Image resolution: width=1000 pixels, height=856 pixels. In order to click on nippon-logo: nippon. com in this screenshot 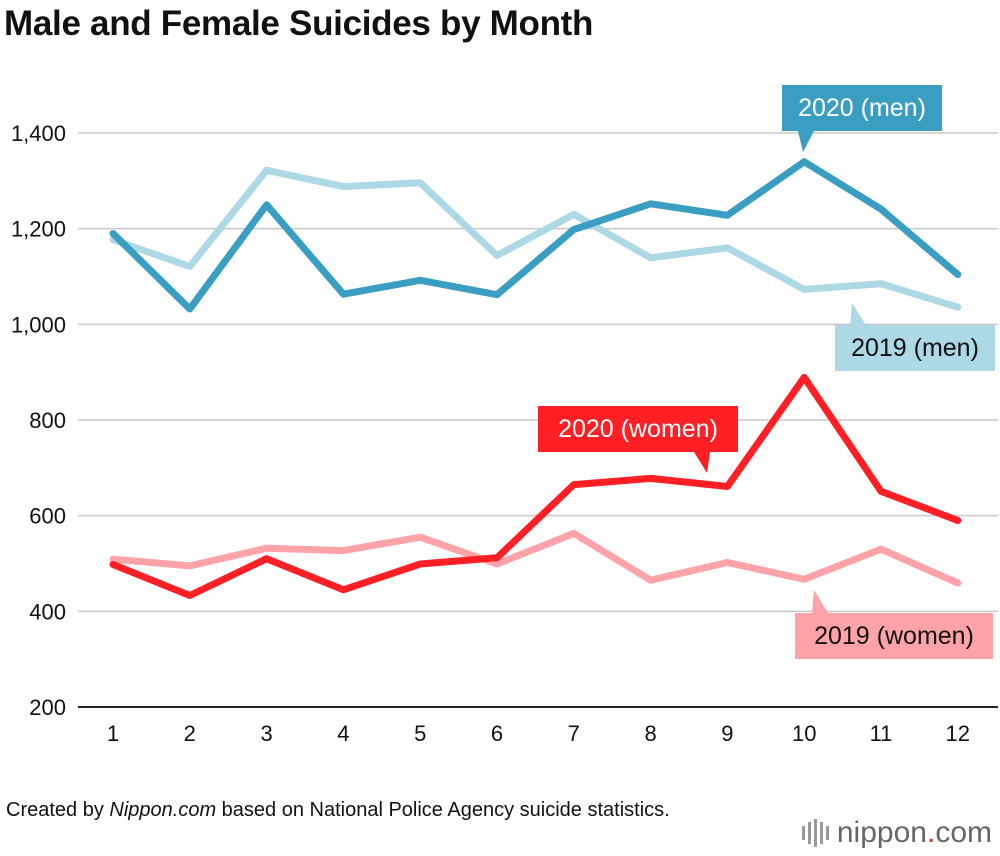, I will do `click(896, 833)`.